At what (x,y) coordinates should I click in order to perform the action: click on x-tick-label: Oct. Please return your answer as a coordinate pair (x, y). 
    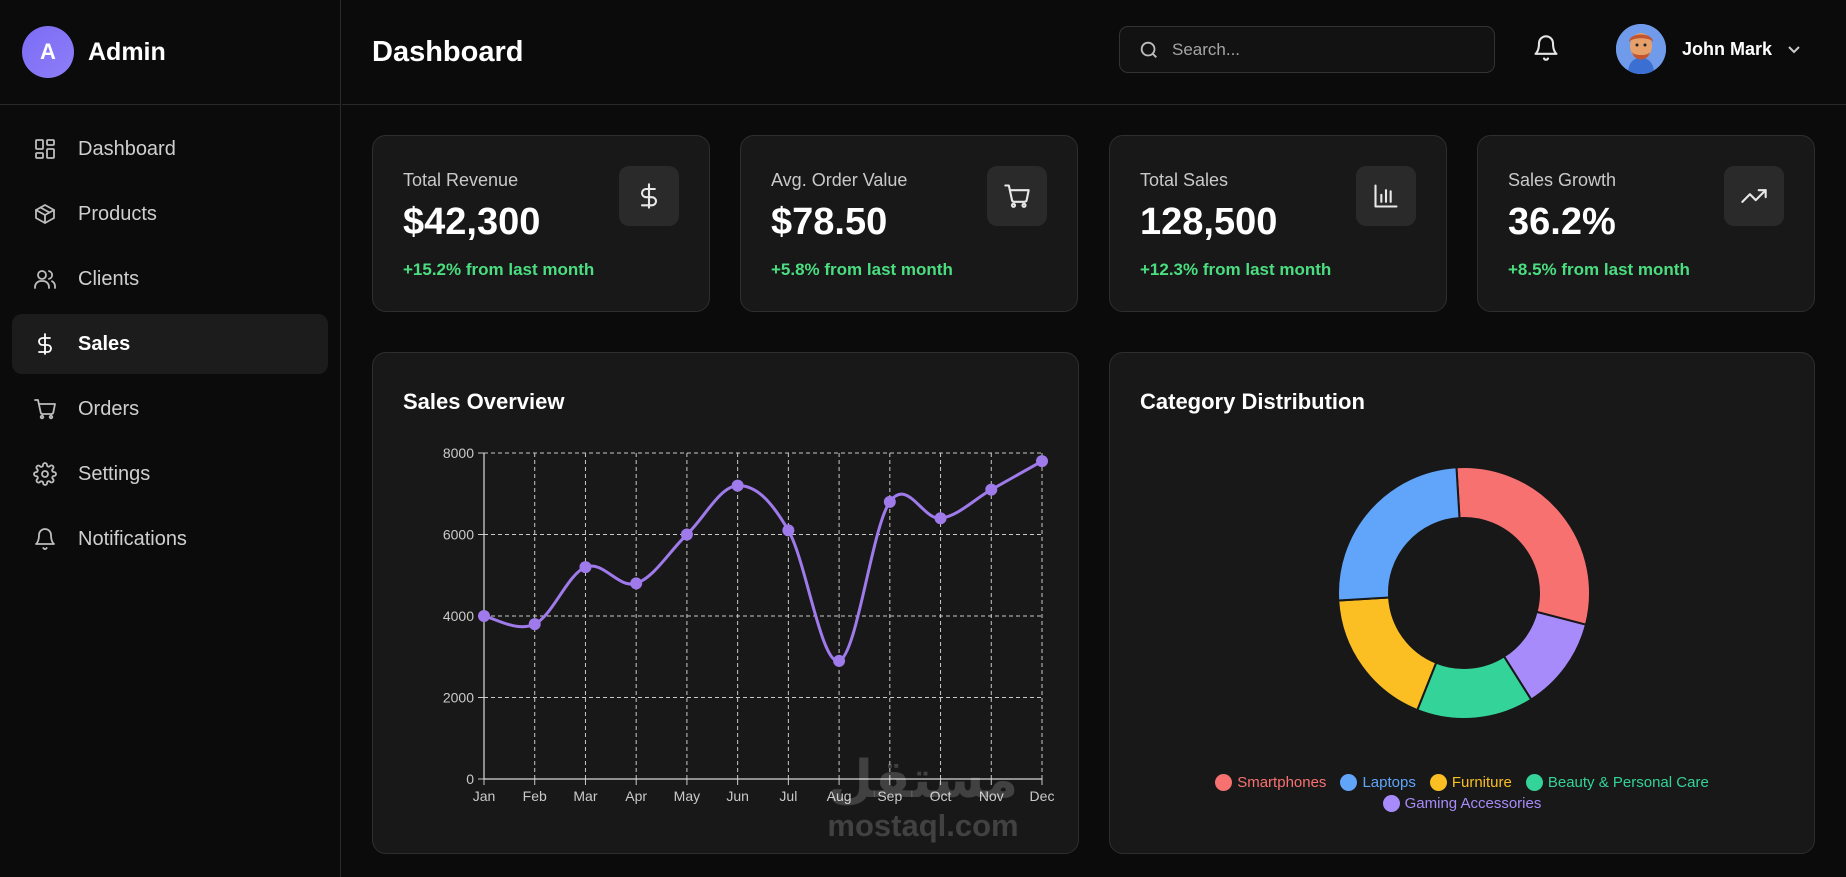
    Looking at the image, I should click on (941, 796).